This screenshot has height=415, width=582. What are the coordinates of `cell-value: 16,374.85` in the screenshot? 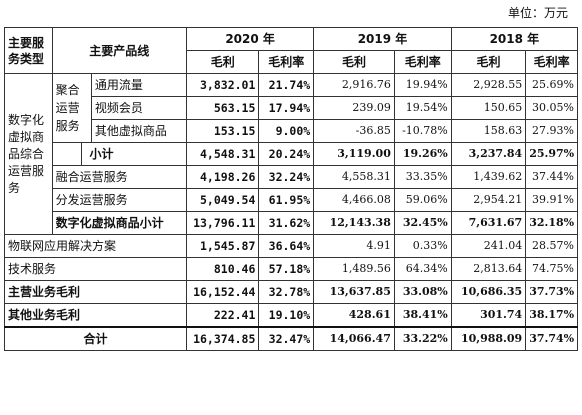 It's located at (223, 338).